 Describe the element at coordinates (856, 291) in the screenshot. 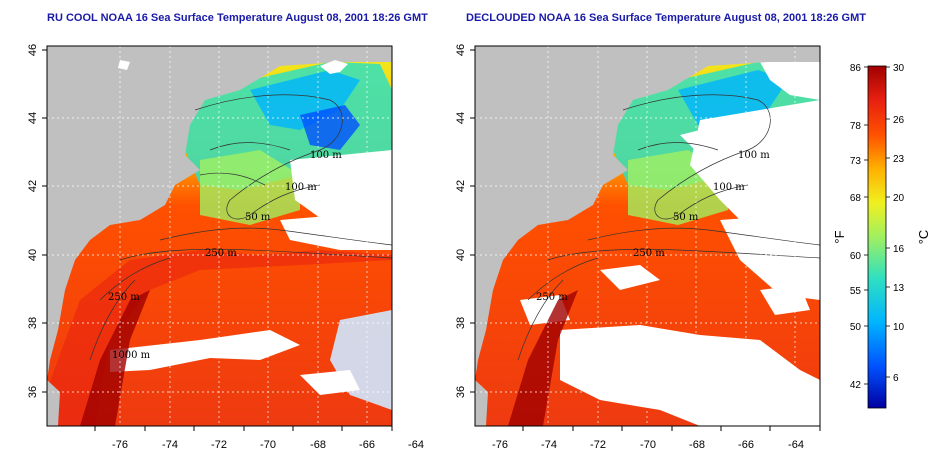

I see `fahrenheit-label: 55` at that location.